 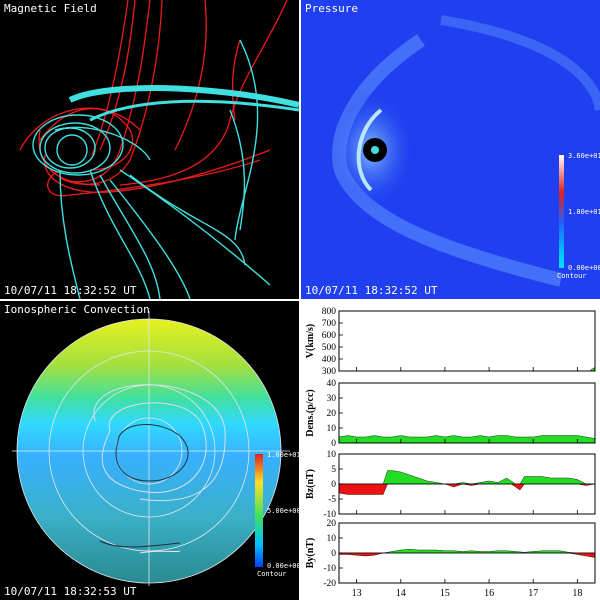 What do you see at coordinates (329, 348) in the screenshot?
I see `y-tick-label: 500` at bounding box center [329, 348].